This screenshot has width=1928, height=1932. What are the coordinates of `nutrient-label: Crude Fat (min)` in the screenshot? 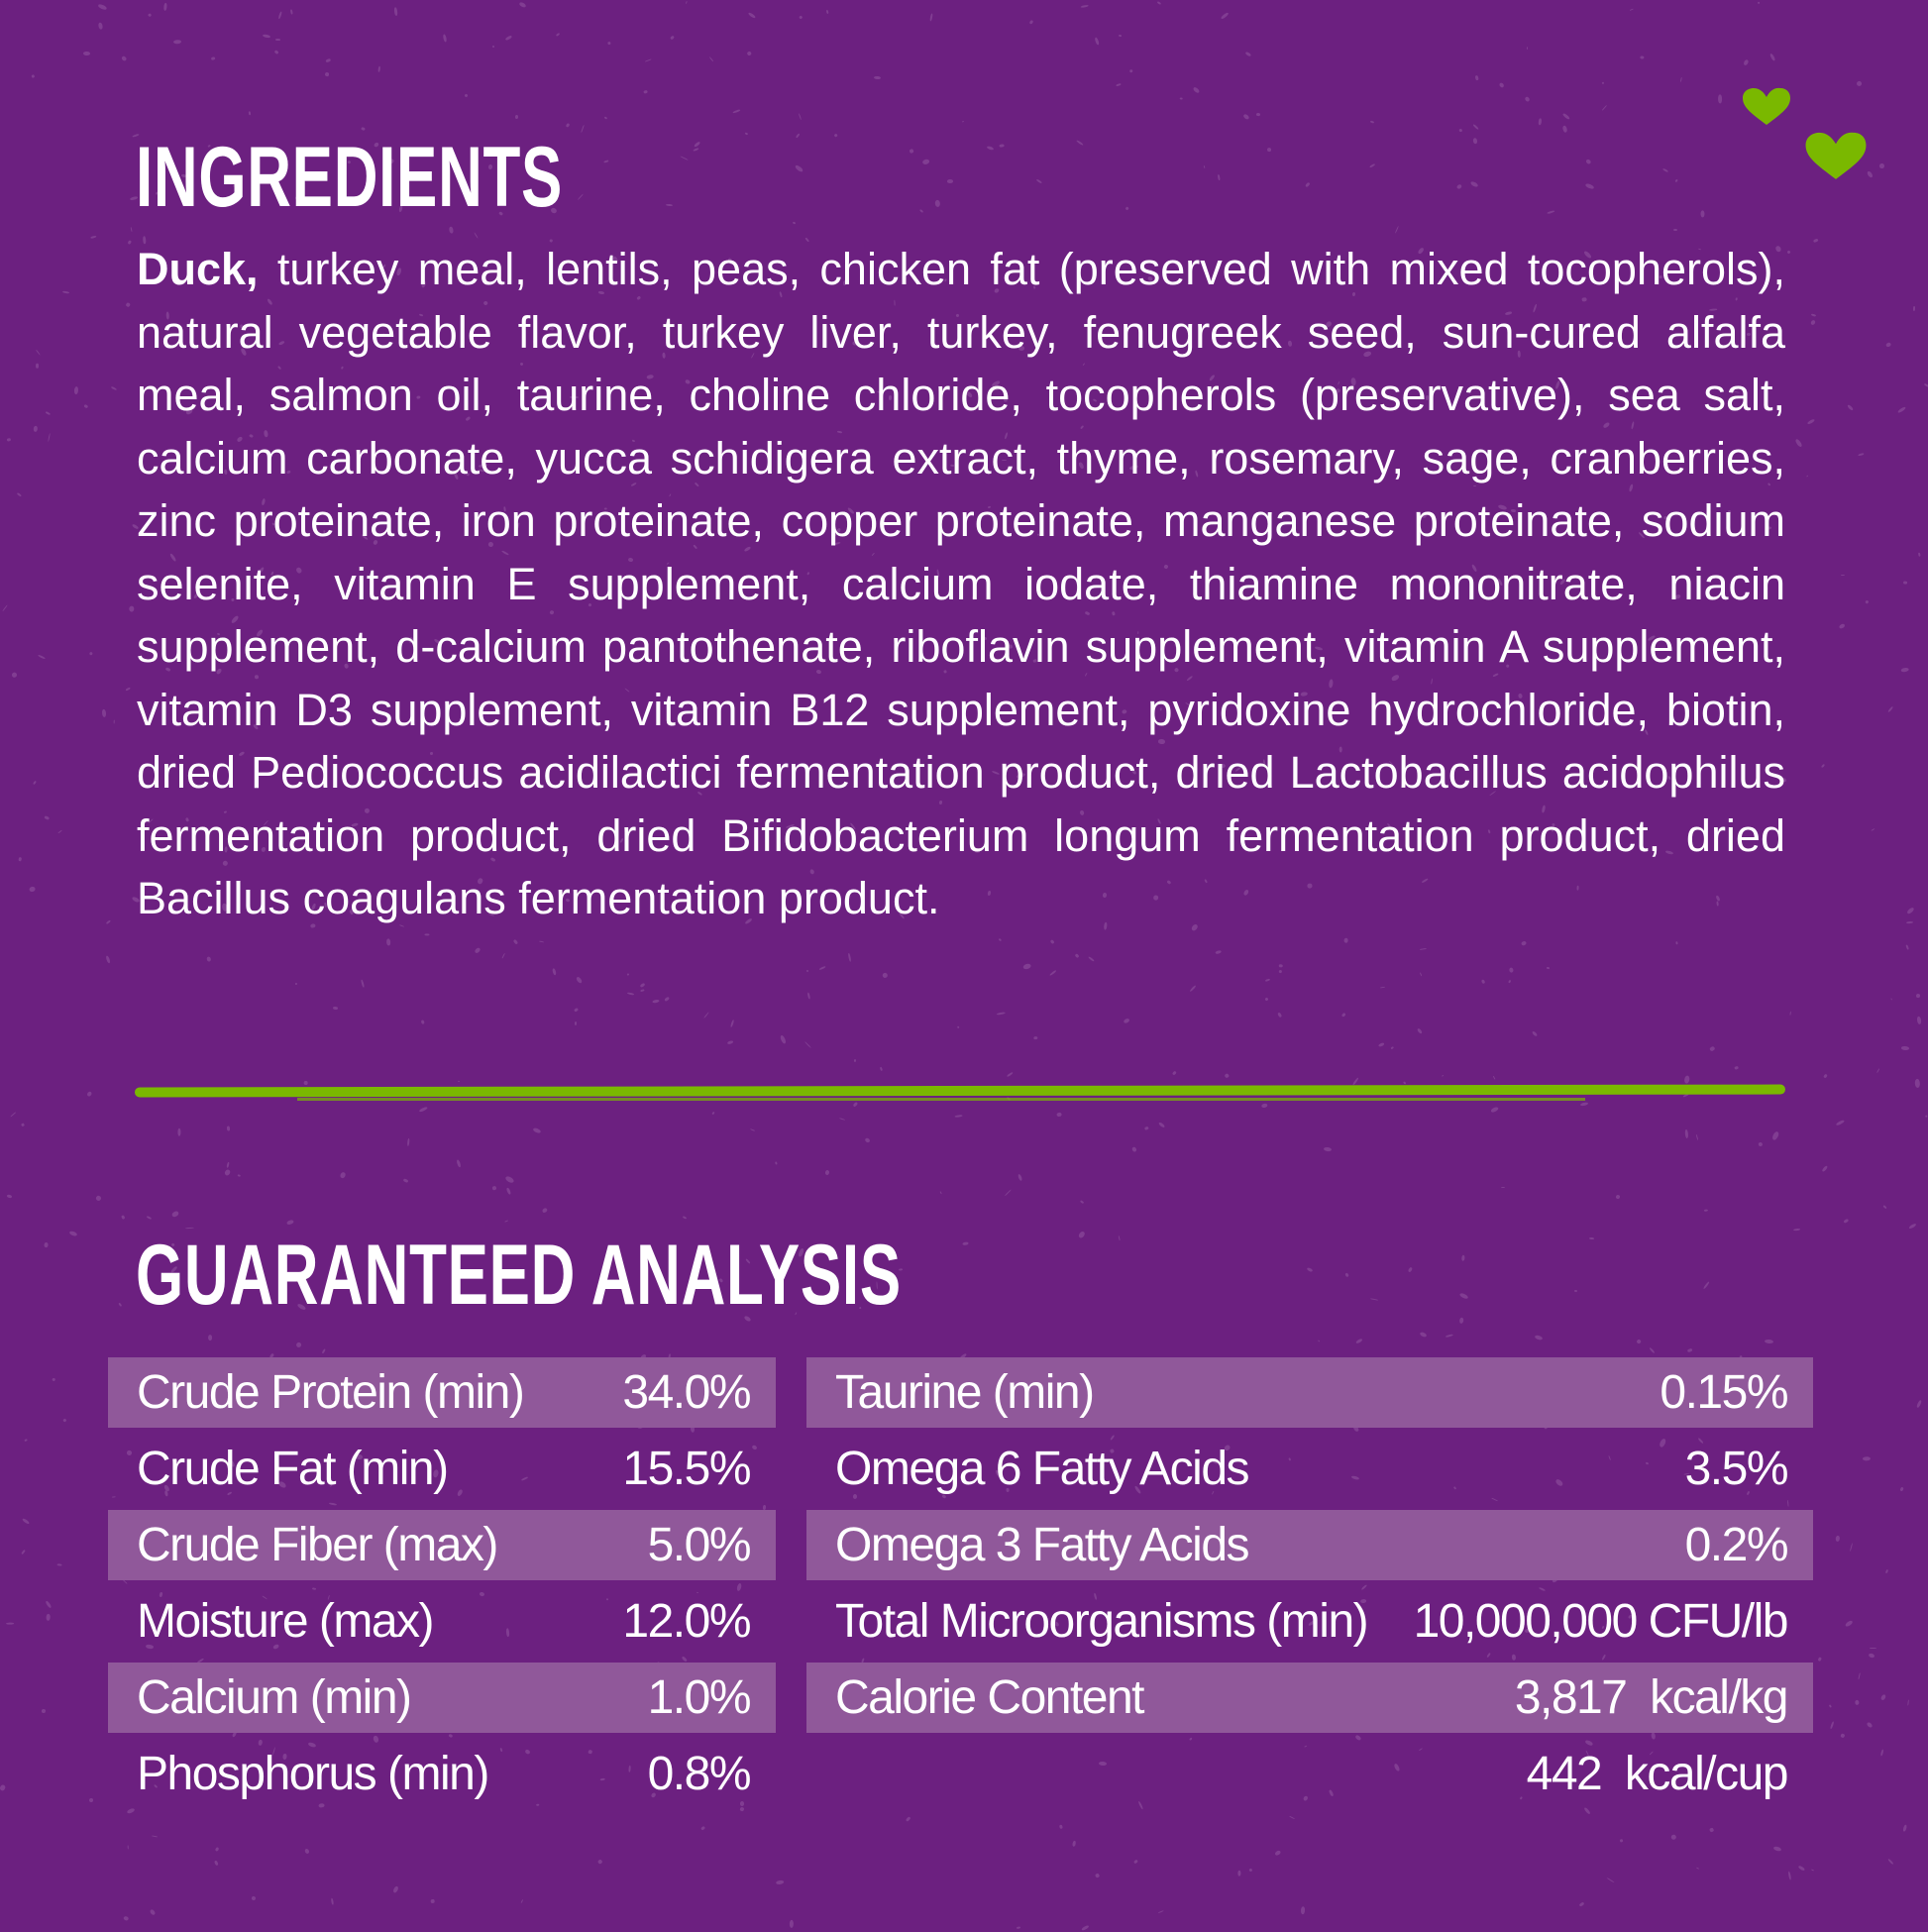 It's located at (293, 1469).